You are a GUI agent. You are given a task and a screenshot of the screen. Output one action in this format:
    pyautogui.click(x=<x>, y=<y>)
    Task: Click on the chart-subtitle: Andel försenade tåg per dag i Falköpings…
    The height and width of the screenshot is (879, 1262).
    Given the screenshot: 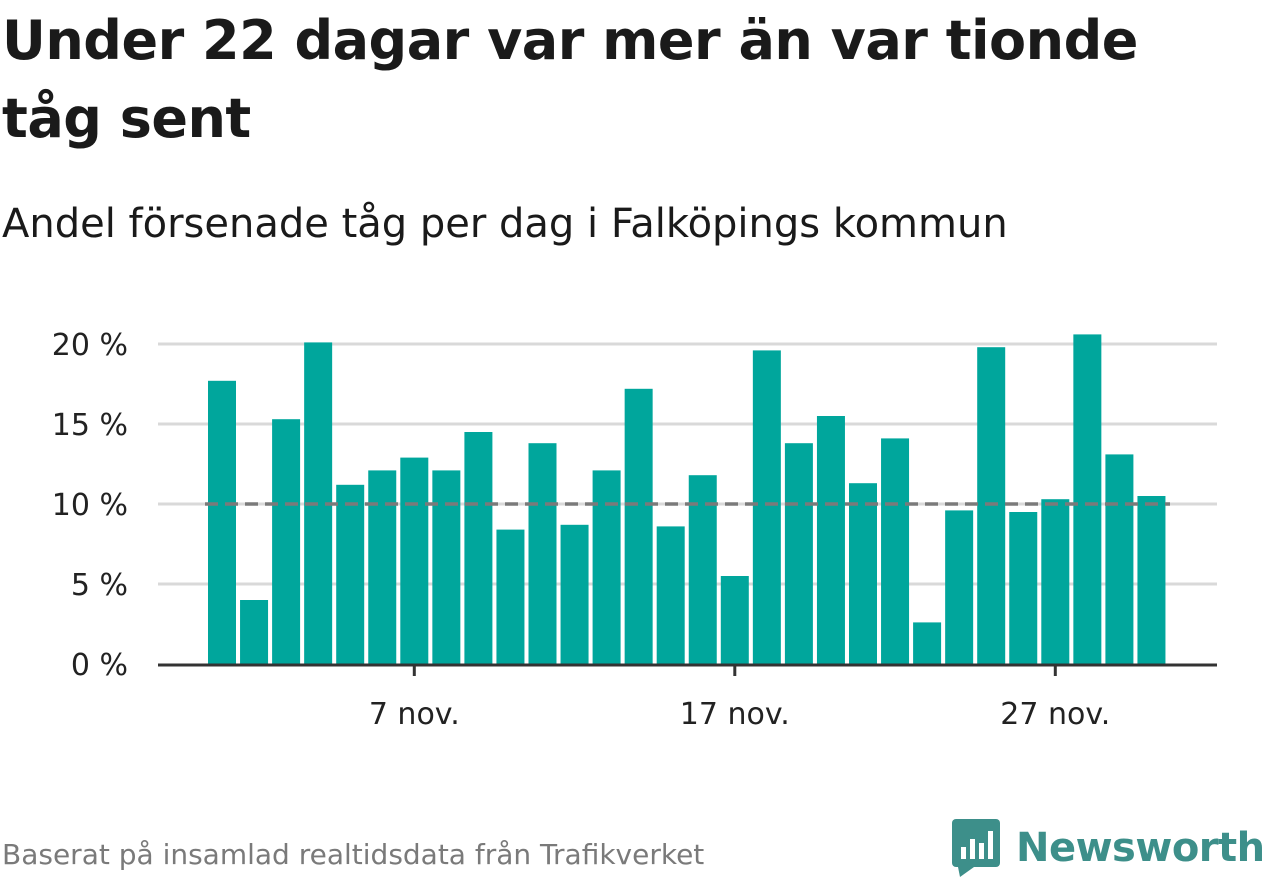 What is the action you would take?
    pyautogui.click(x=505, y=224)
    